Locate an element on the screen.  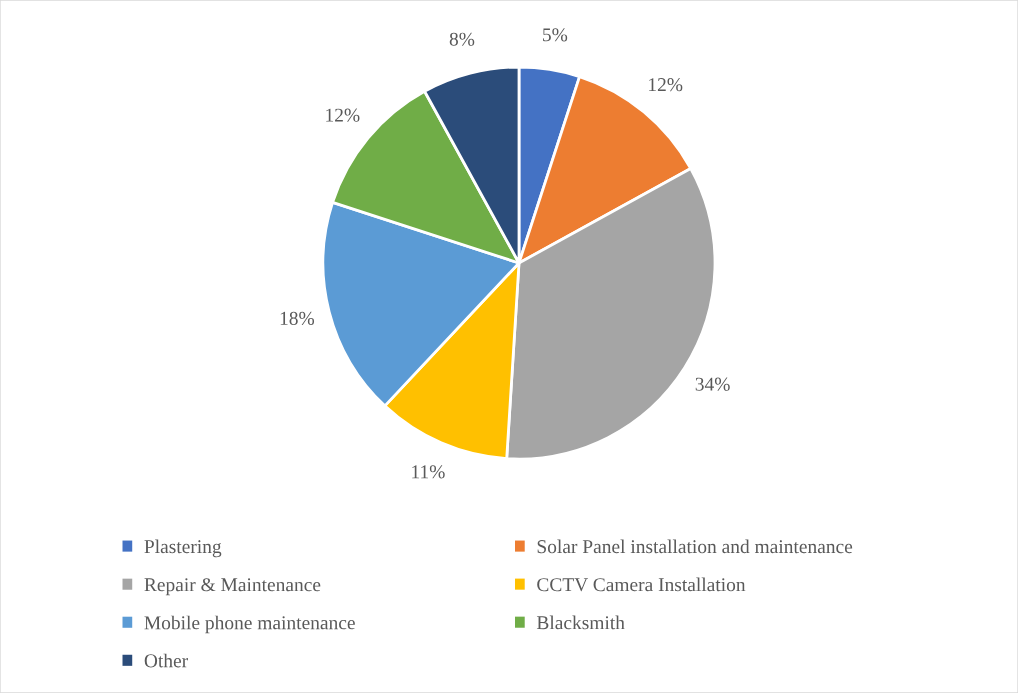
legend-label: CCTV Camera Installation is located at coordinates (641, 584).